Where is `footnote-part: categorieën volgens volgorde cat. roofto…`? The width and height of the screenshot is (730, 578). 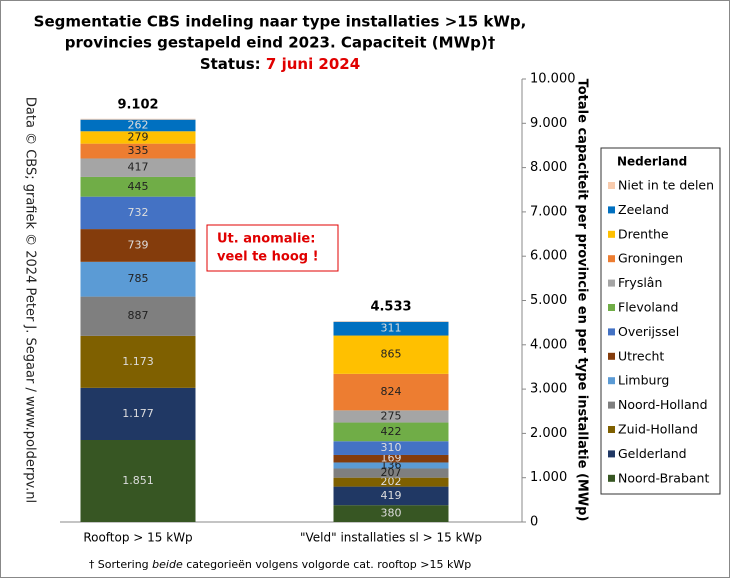
footnote-part: categorieën volgens volgorde cat. roofto… is located at coordinates (327, 564).